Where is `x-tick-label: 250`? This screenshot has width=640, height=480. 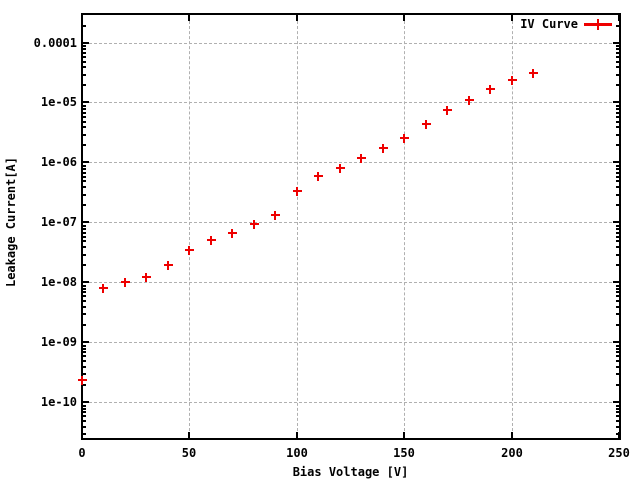 x-tick-label: 250 is located at coordinates (619, 453).